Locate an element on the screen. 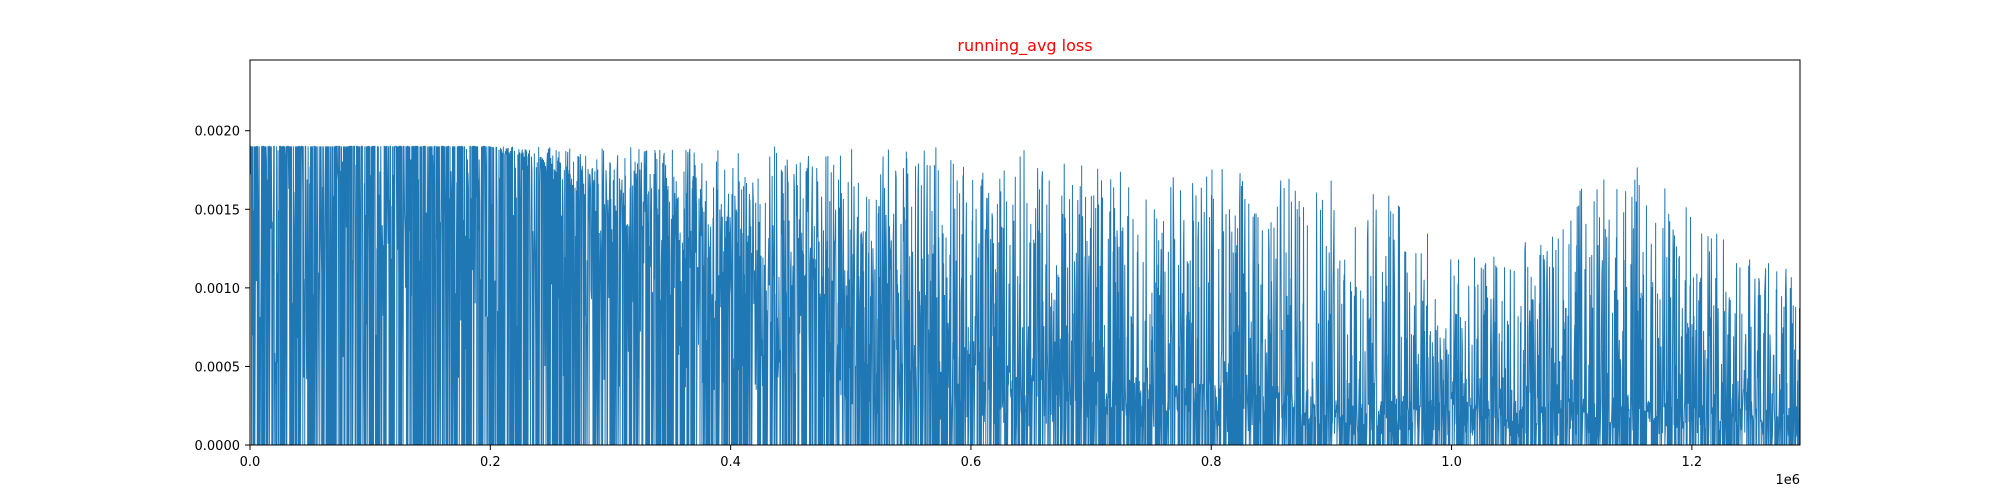  y-tick-label: 0.0010 is located at coordinates (218, 289).